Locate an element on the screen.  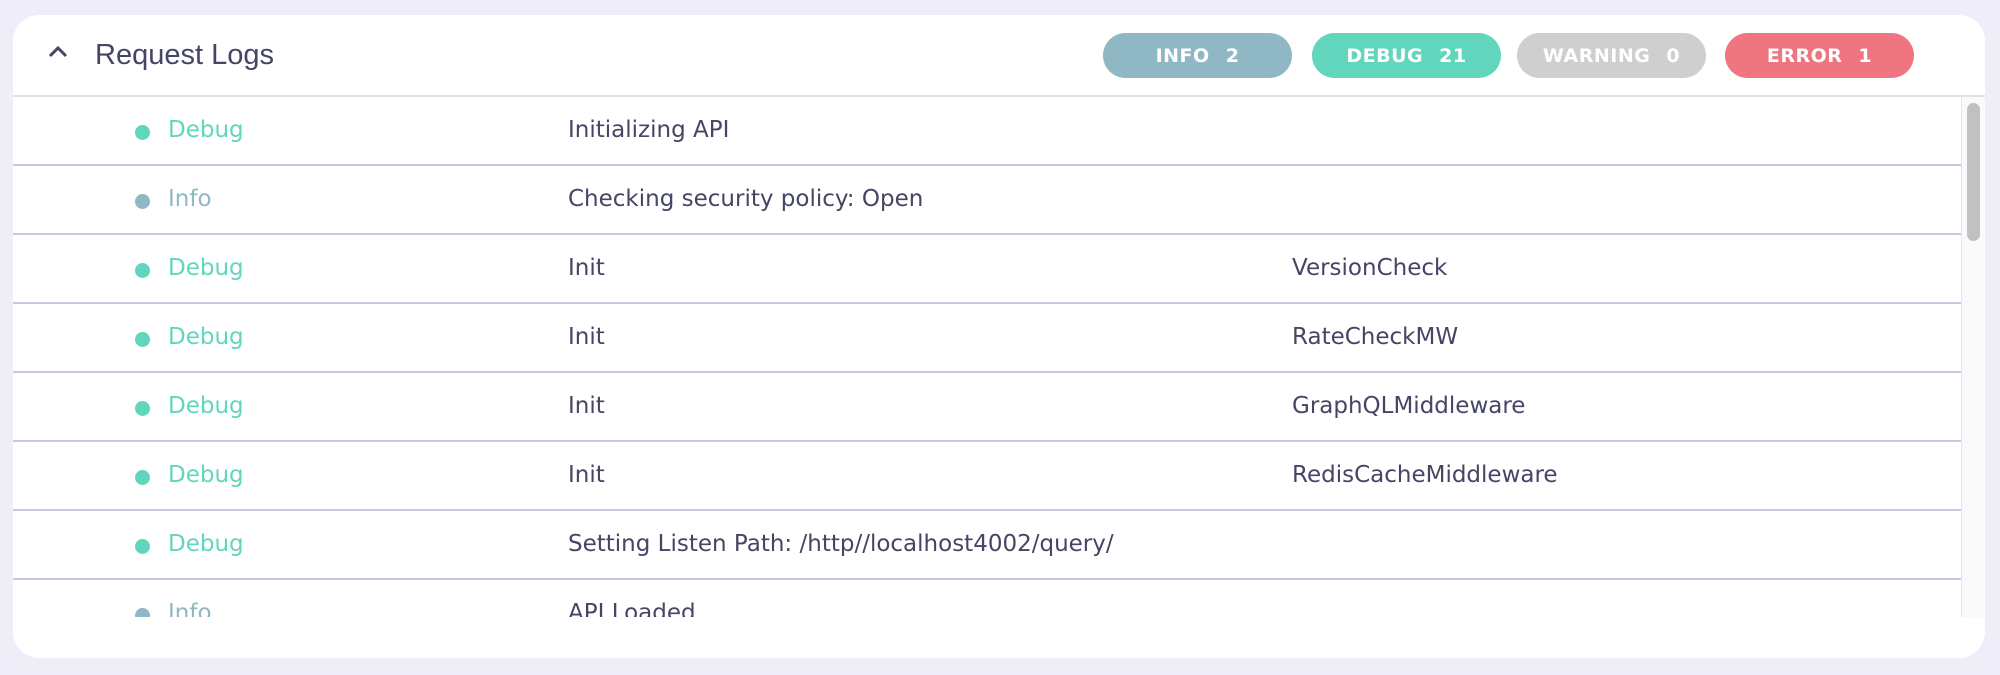
log-source: RedisCacheMiddleware is located at coordinates (1425, 475).